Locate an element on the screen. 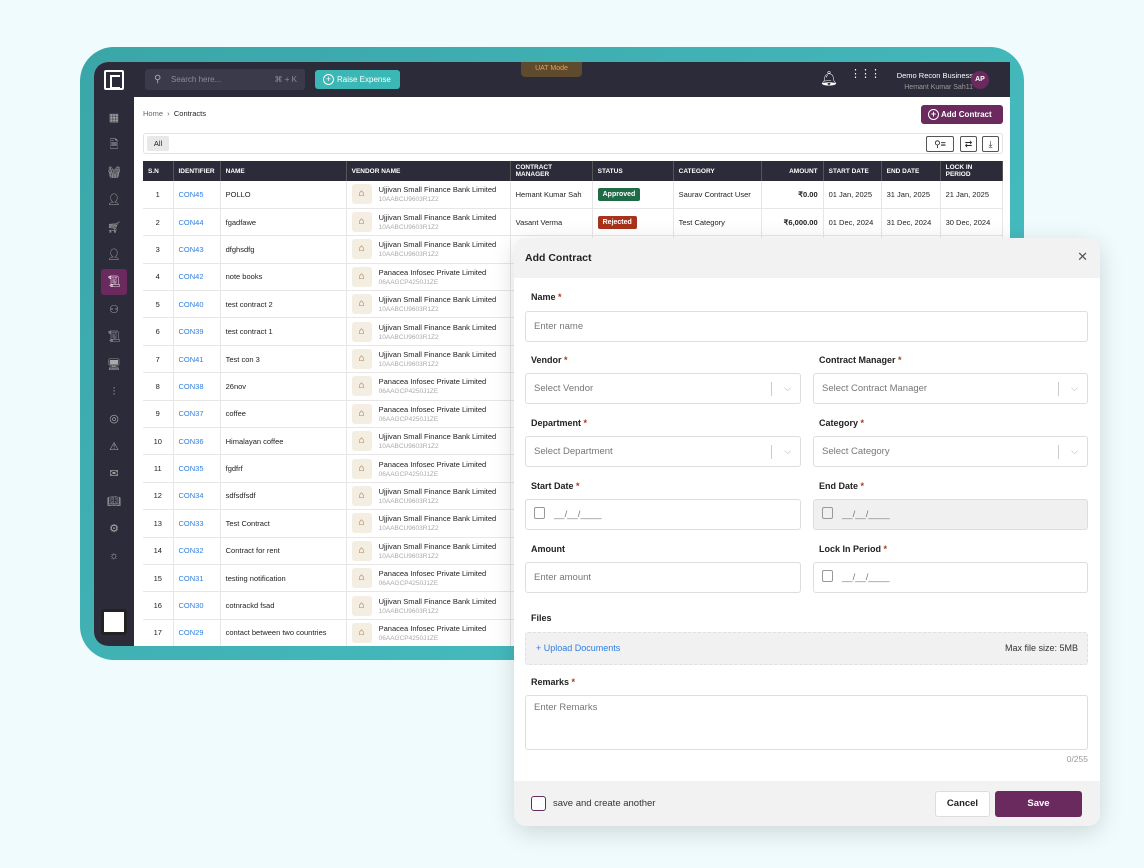 This screenshot has width=1144, height=868. column-header: STATUS is located at coordinates (633, 171).